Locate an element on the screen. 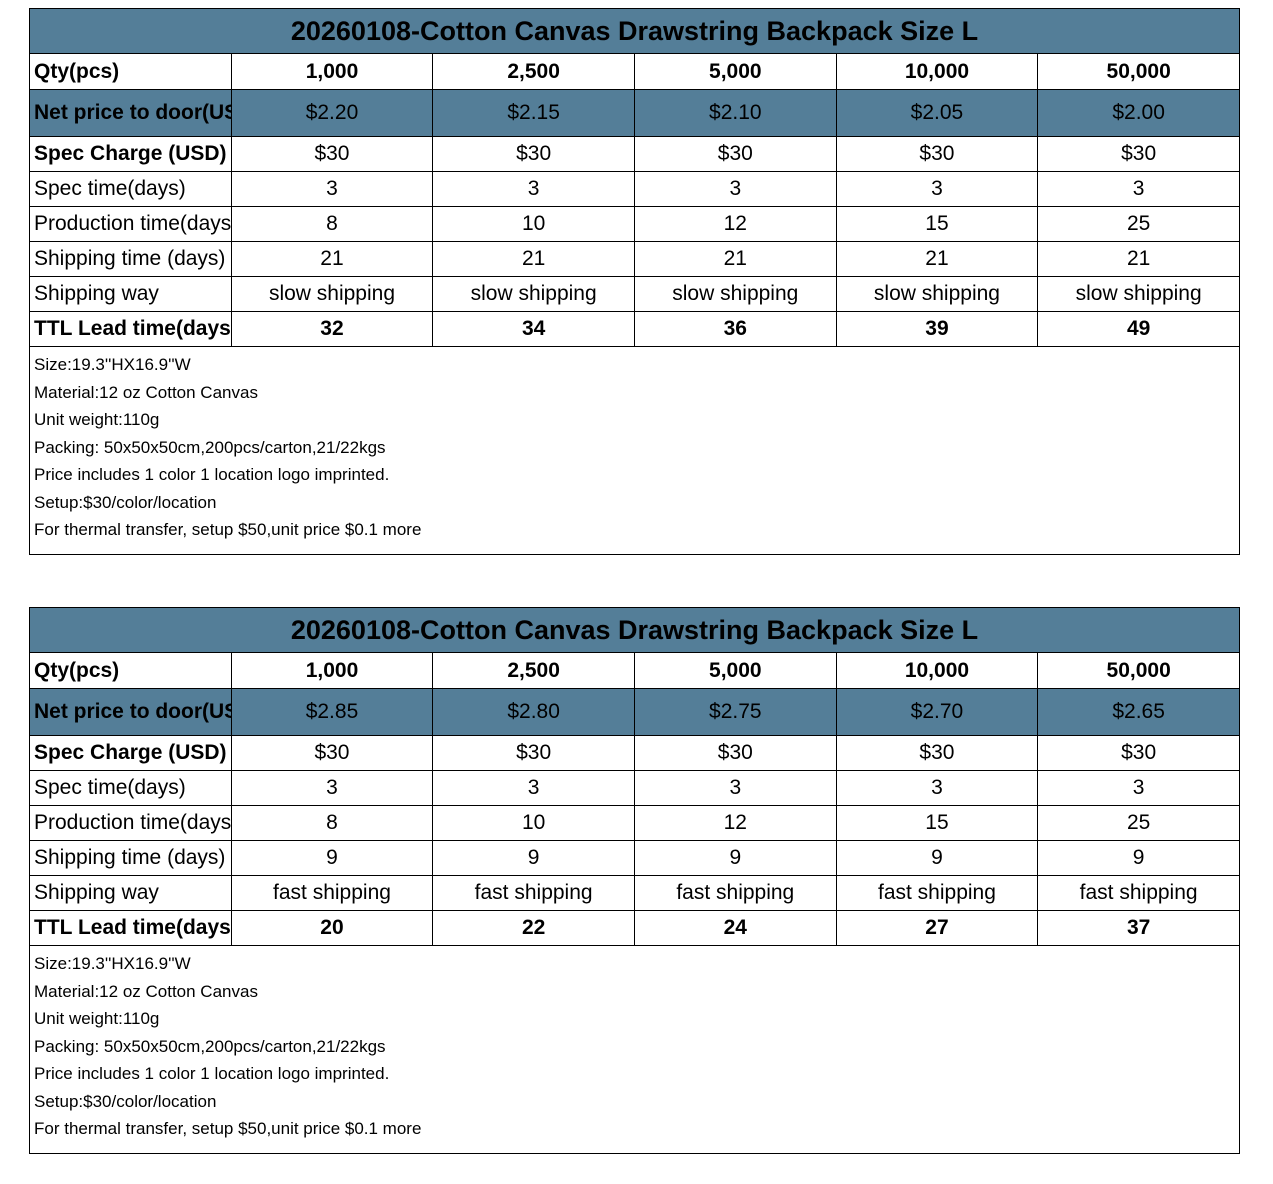  note-line: Setup:$30/color/location is located at coordinates (125, 1101).